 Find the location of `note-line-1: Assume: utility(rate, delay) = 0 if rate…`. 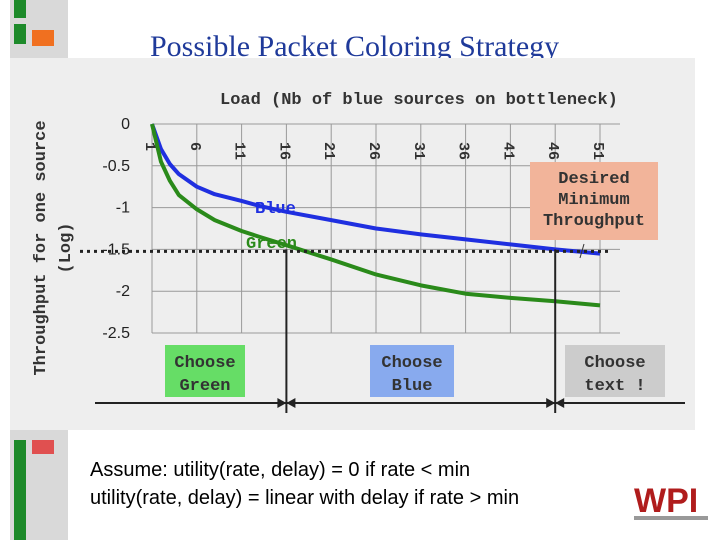

note-line-1: Assume: utility(rate, delay) = 0 if rate… is located at coordinates (280, 470).